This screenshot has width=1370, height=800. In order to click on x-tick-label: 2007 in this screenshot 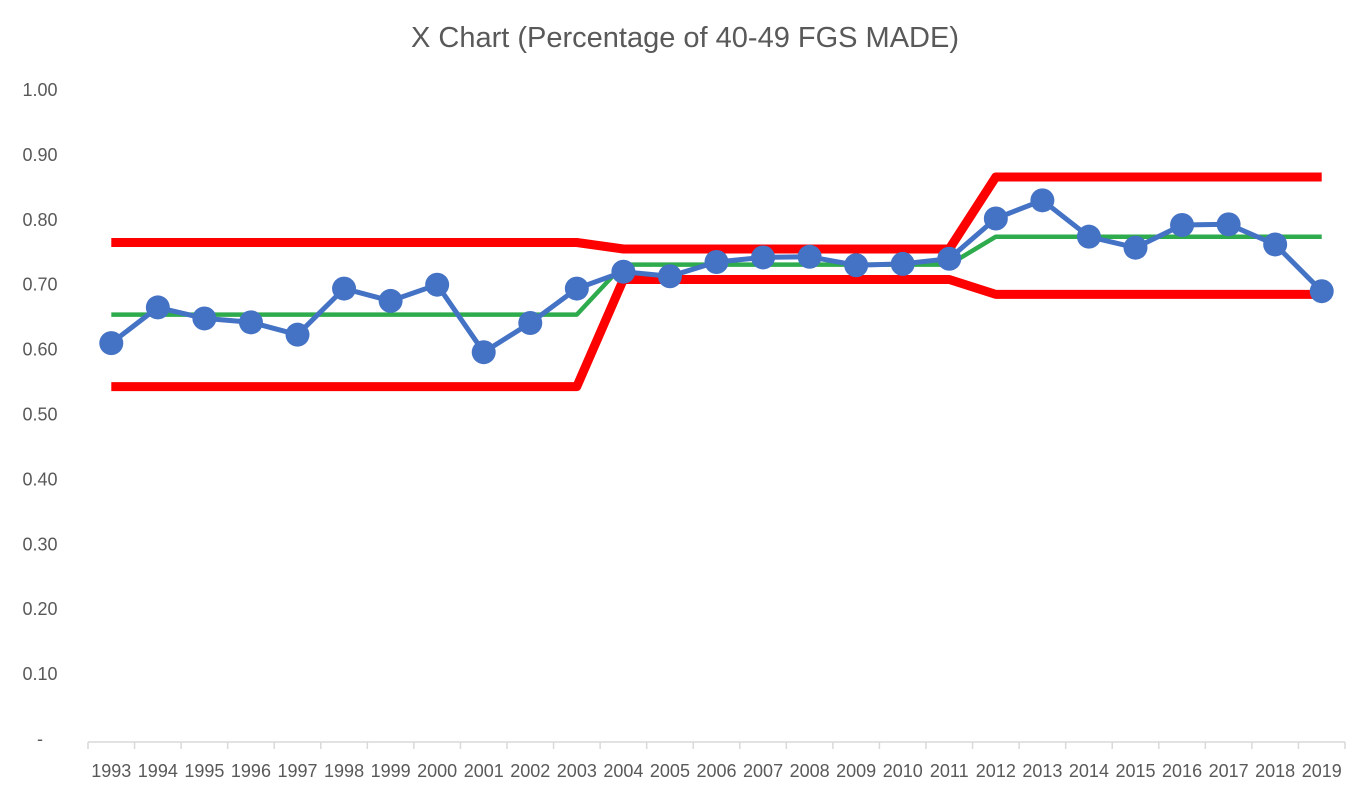, I will do `click(763, 771)`.